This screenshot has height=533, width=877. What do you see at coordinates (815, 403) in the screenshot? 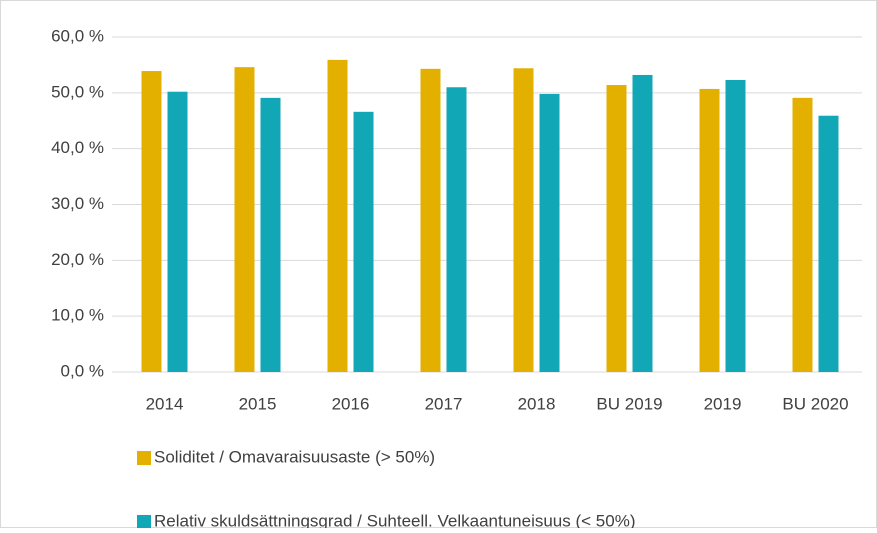
I see `x-tick-label: BU 2020` at bounding box center [815, 403].